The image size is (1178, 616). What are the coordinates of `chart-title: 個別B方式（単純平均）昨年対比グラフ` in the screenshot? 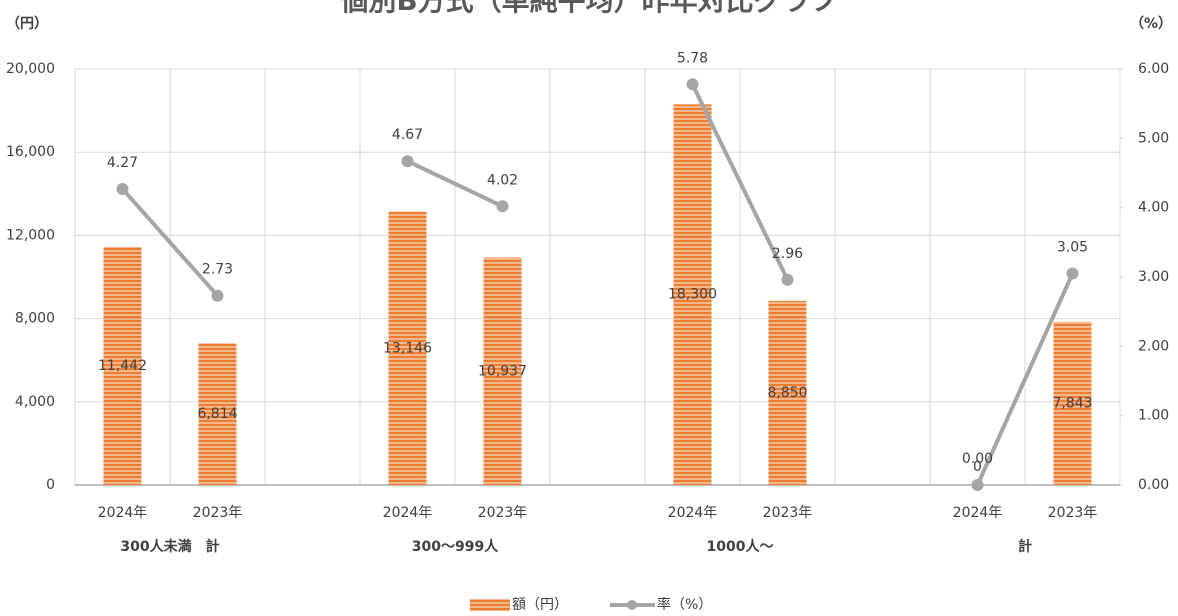 It's located at (588, 8).